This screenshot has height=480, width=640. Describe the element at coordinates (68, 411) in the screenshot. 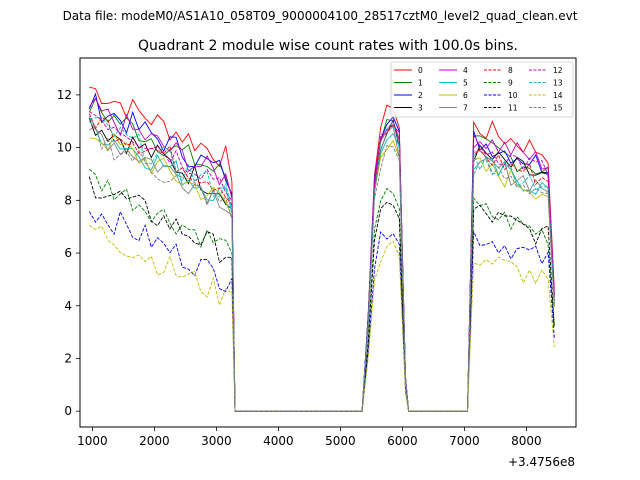

I see `y-tick-label: 0` at that location.